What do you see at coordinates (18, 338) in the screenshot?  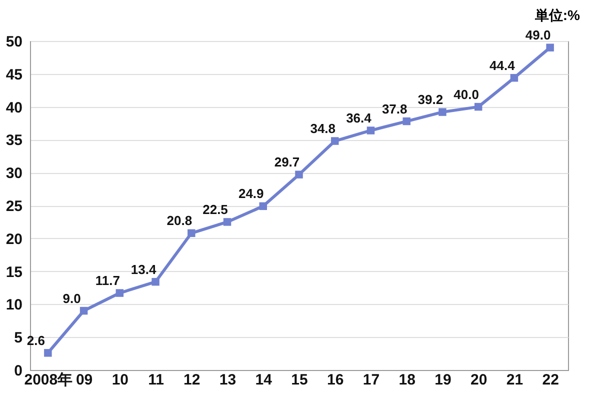 I see `y-tick-label: 5` at bounding box center [18, 338].